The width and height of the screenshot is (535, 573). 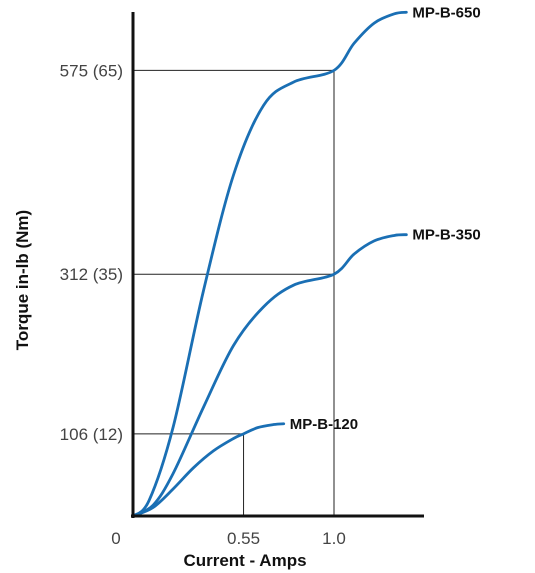 I want to click on y-tick-label: 312 (35), so click(x=91, y=274).